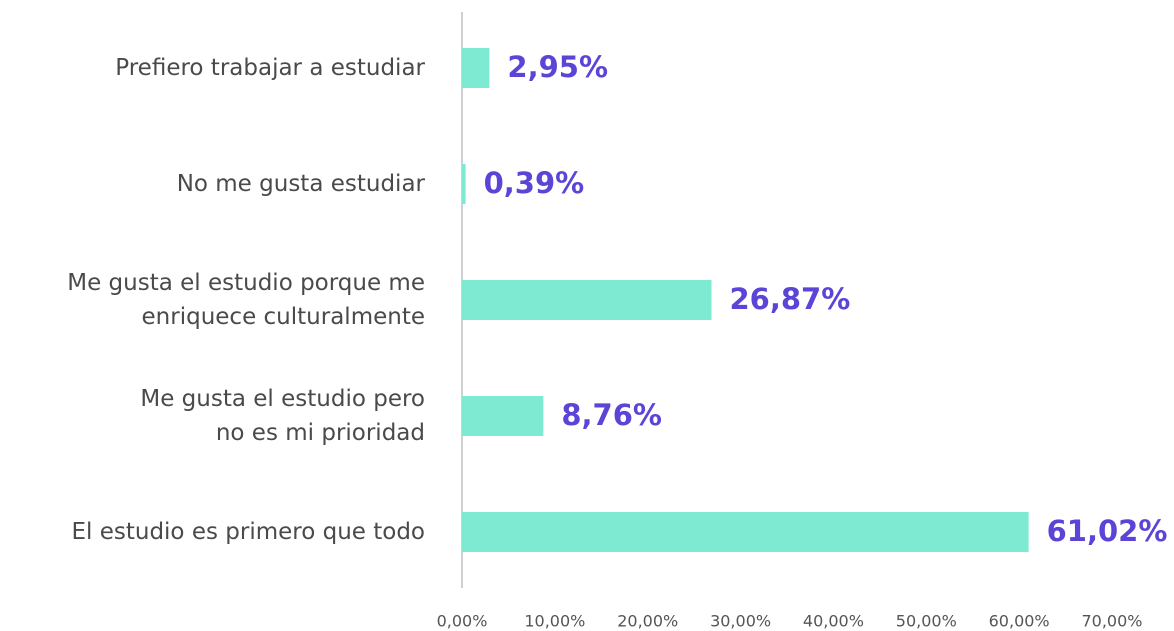 The image size is (1174, 631). I want to click on category-label: Prefiero trabajar a estudiar, so click(270, 68).